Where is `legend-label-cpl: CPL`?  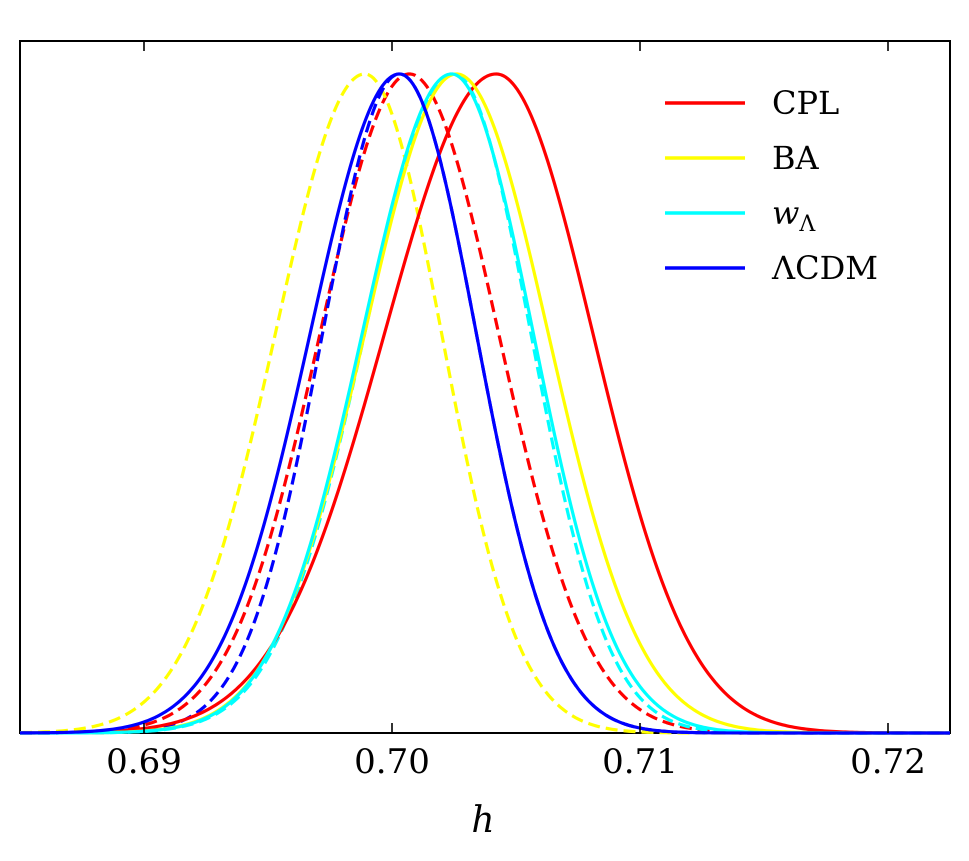 legend-label-cpl: CPL is located at coordinates (805, 103).